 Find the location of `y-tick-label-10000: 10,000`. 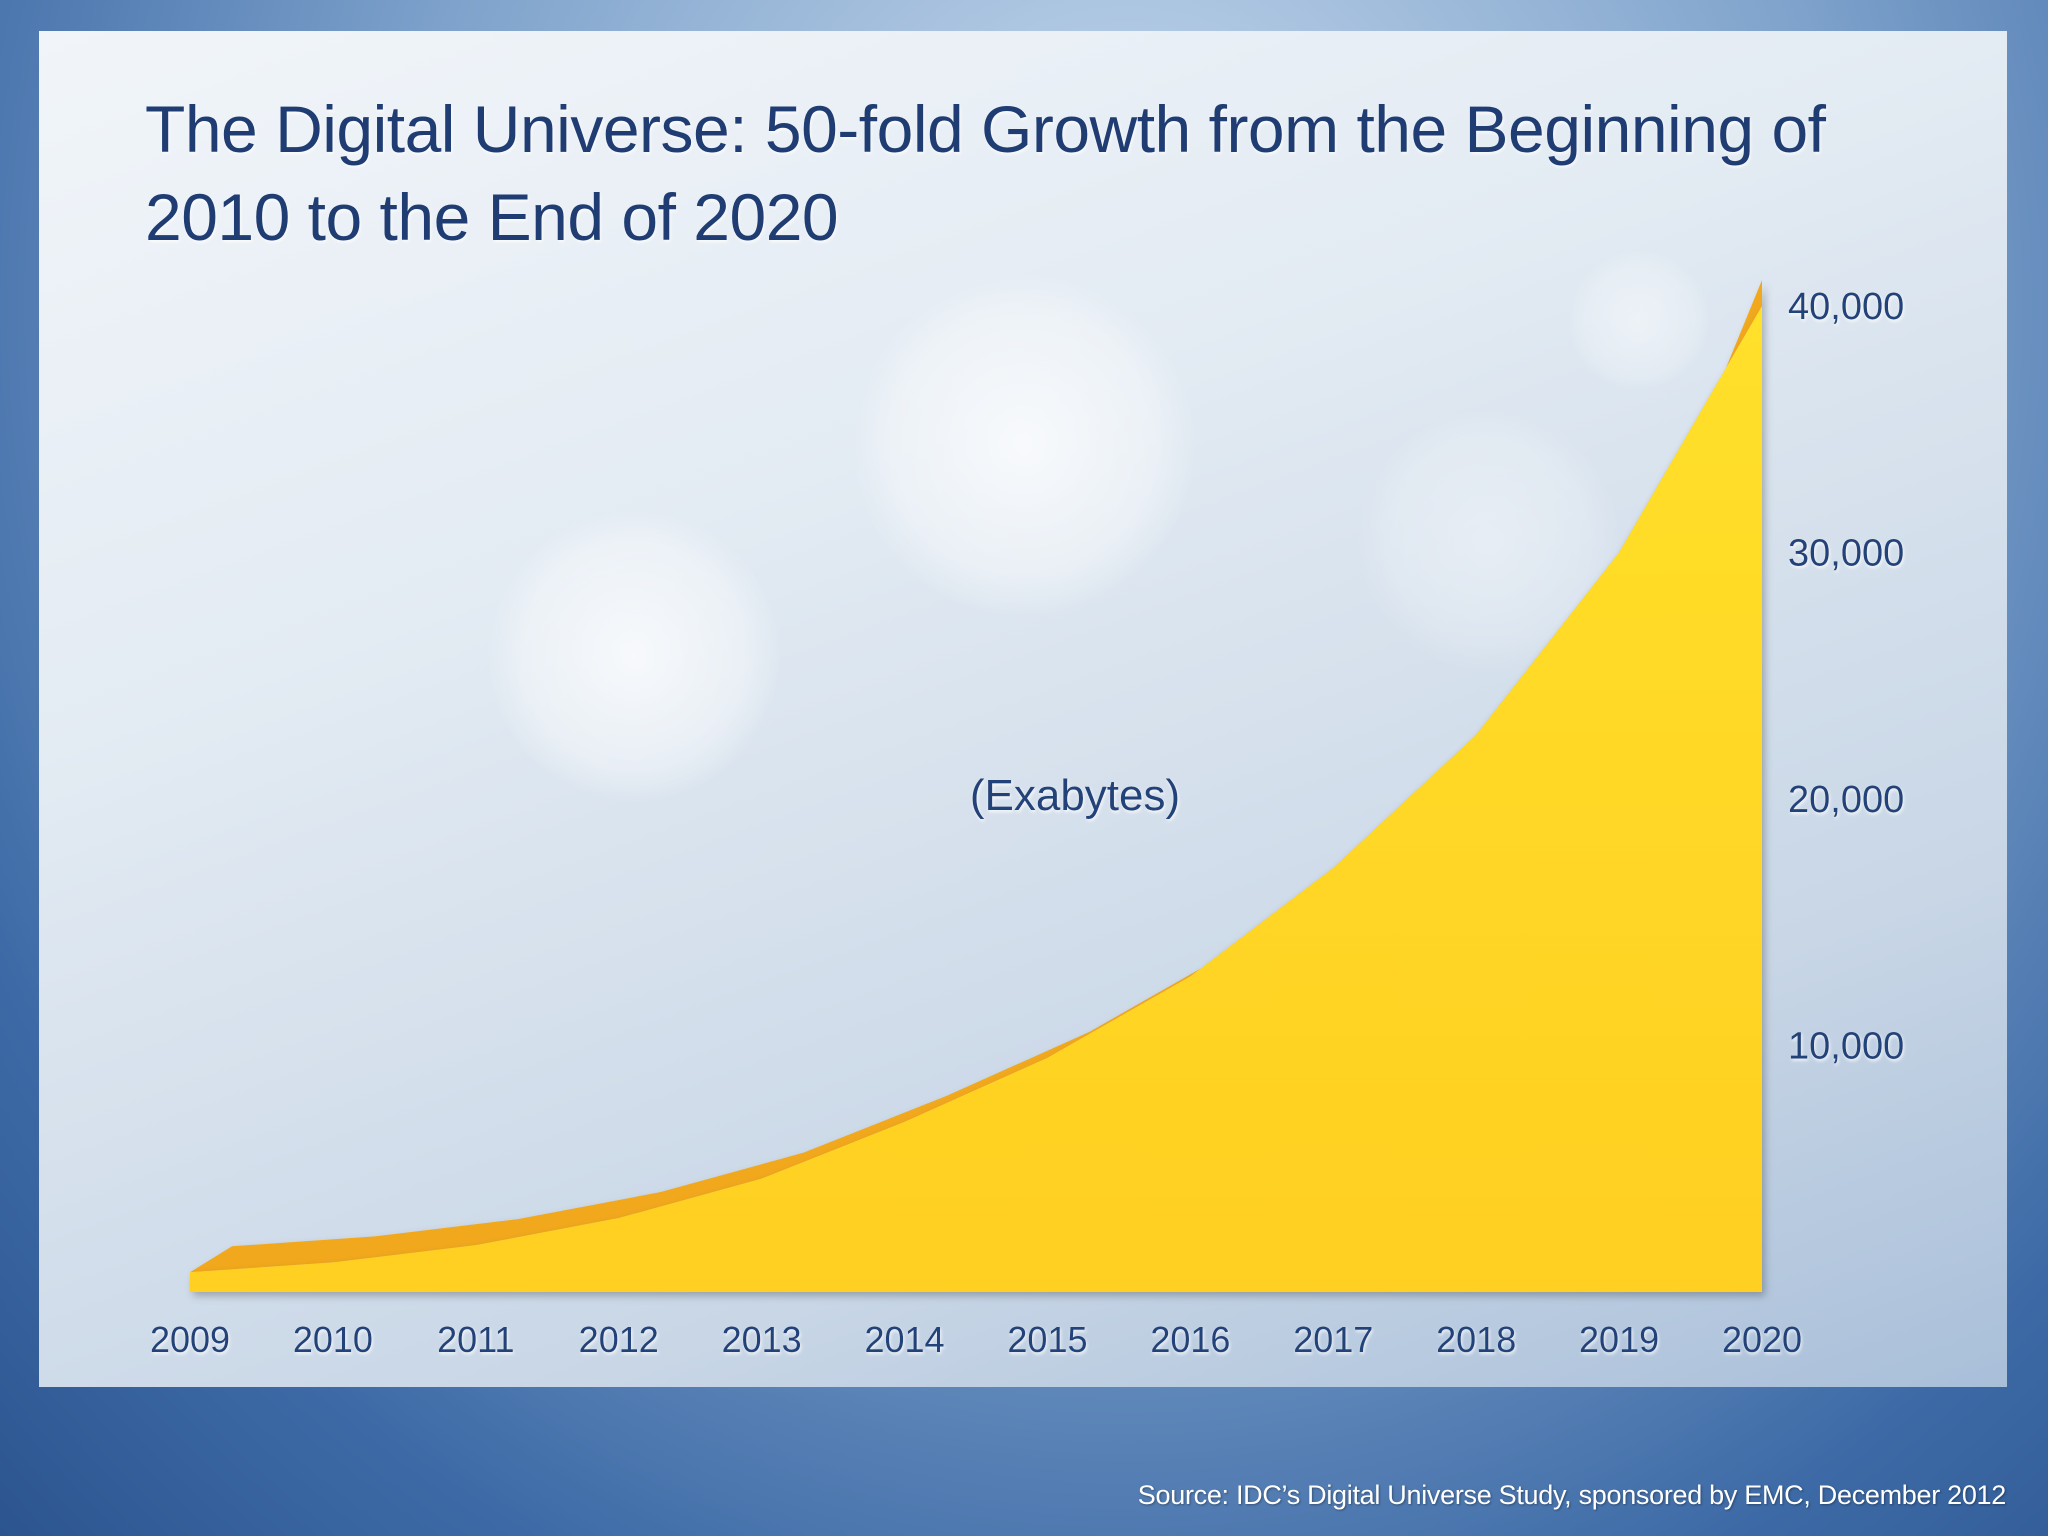

y-tick-label-10000: 10,000 is located at coordinates (1846, 1047).